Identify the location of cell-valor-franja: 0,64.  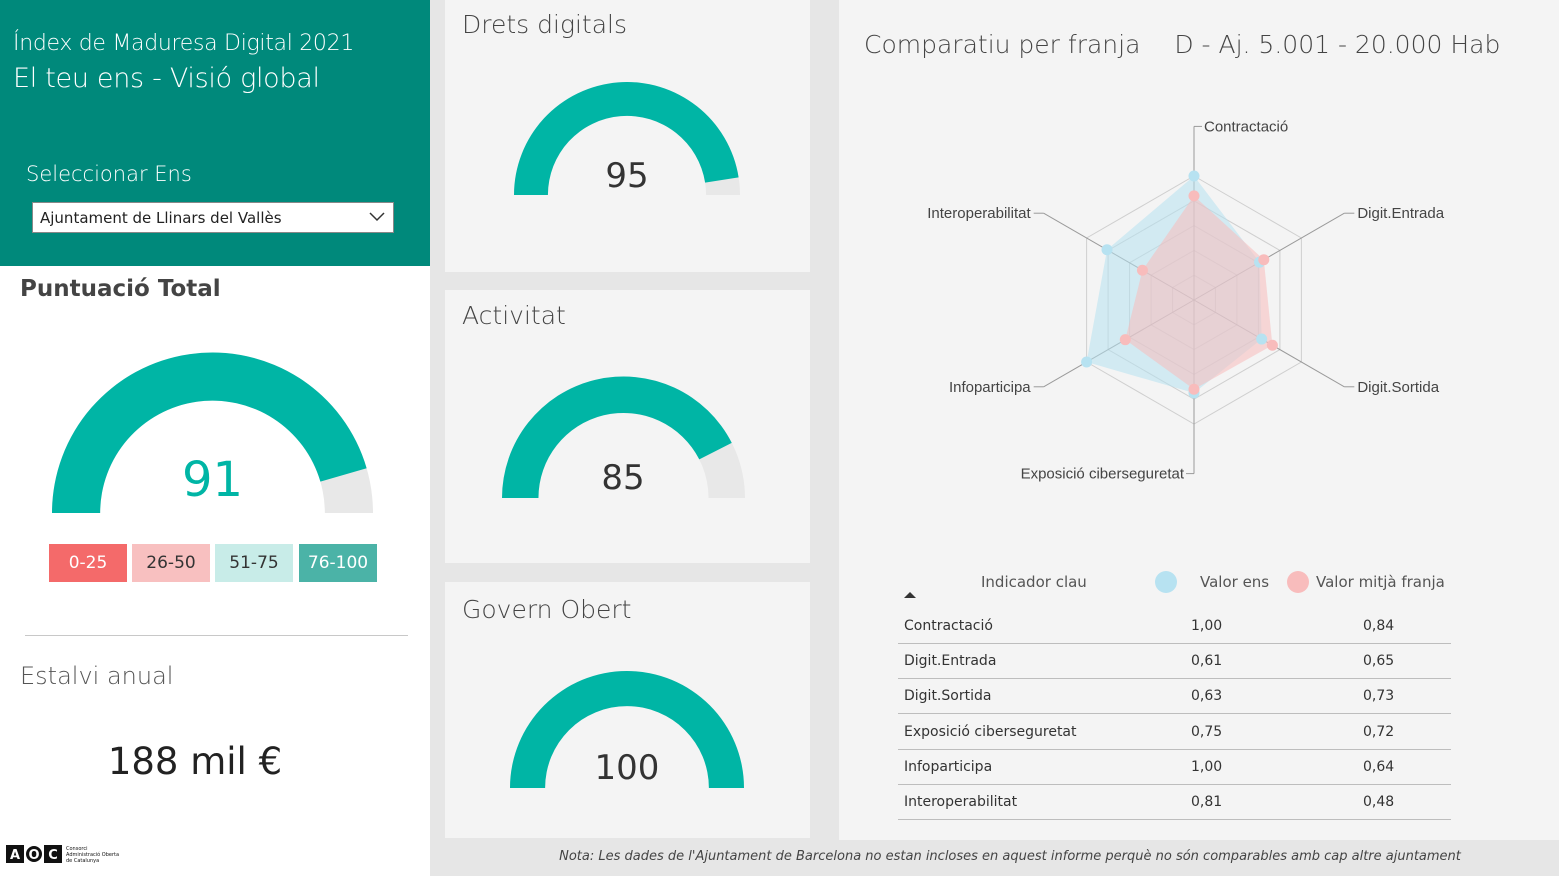
(1379, 766).